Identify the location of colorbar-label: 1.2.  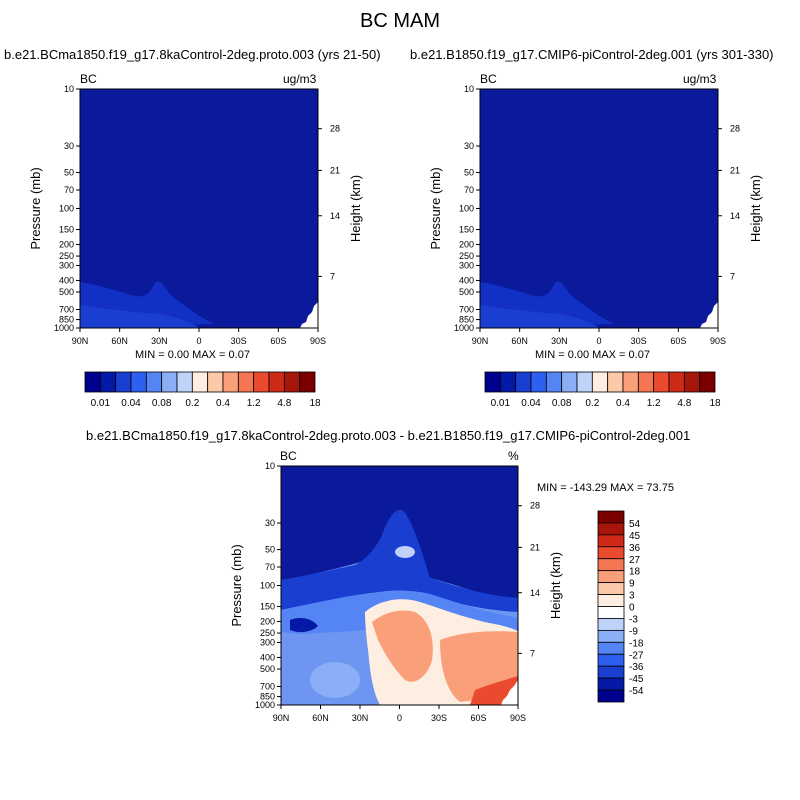
(254, 403).